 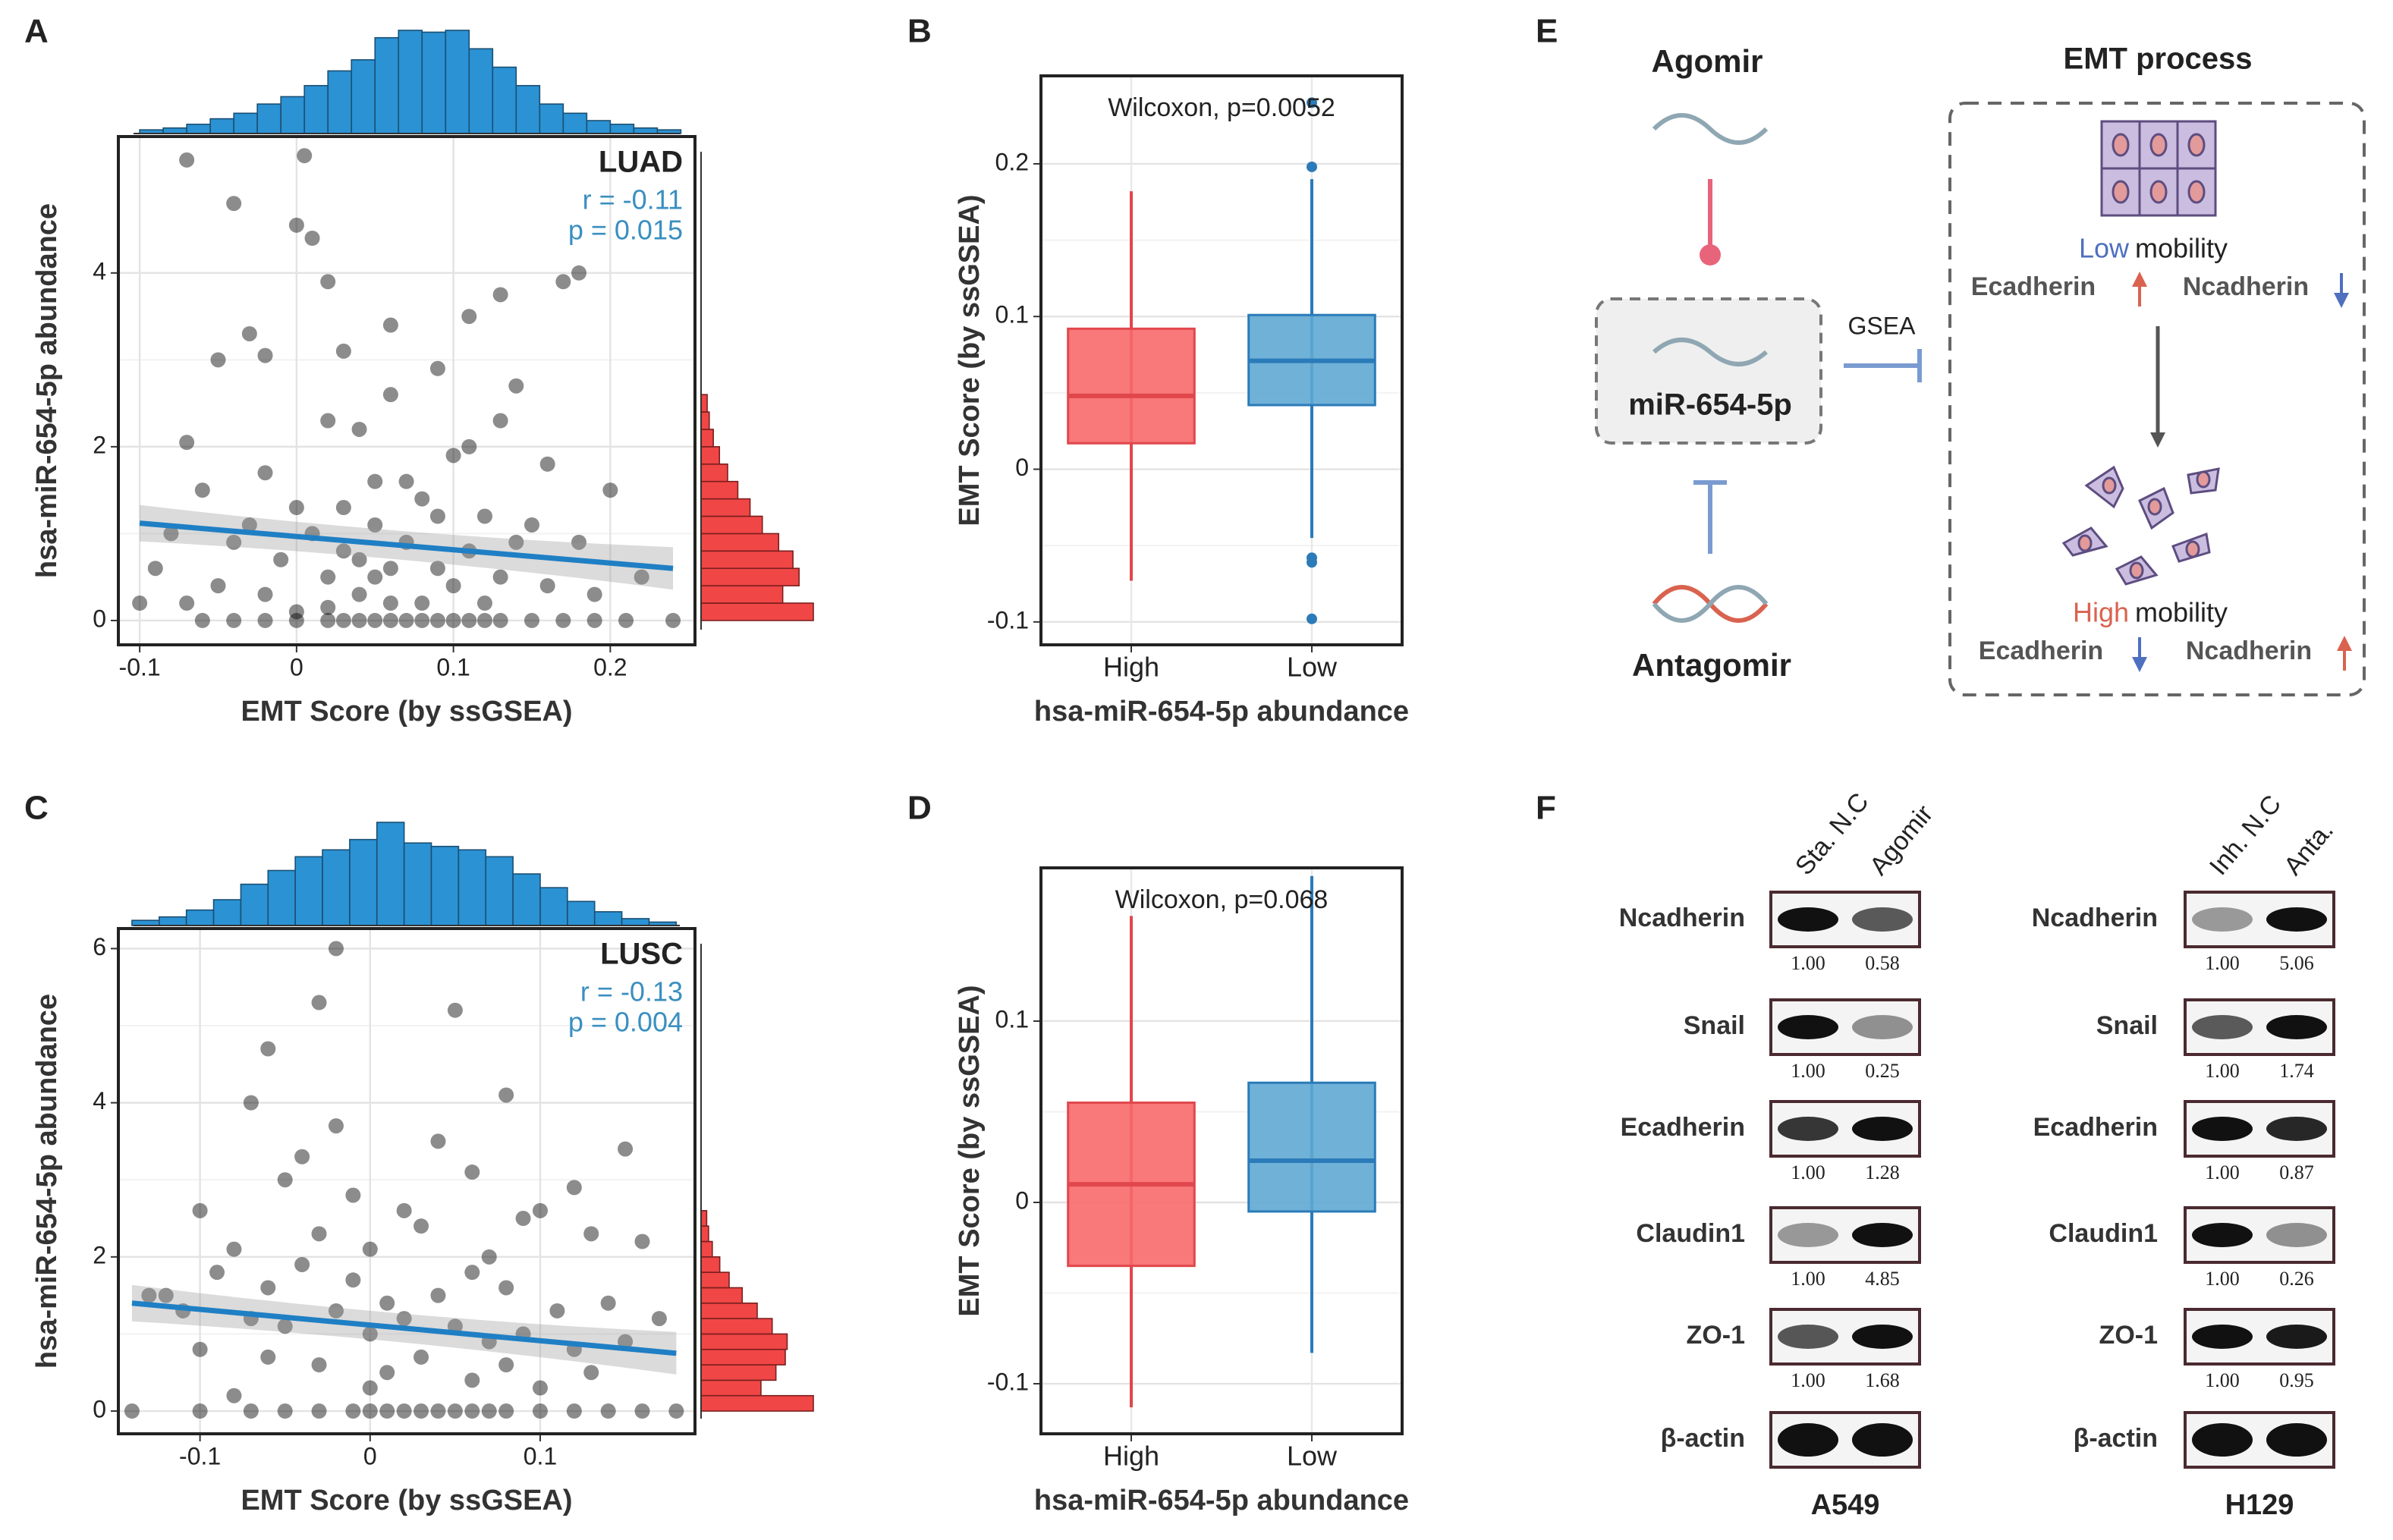 I want to click on plot-label: LUAD, so click(x=641, y=162).